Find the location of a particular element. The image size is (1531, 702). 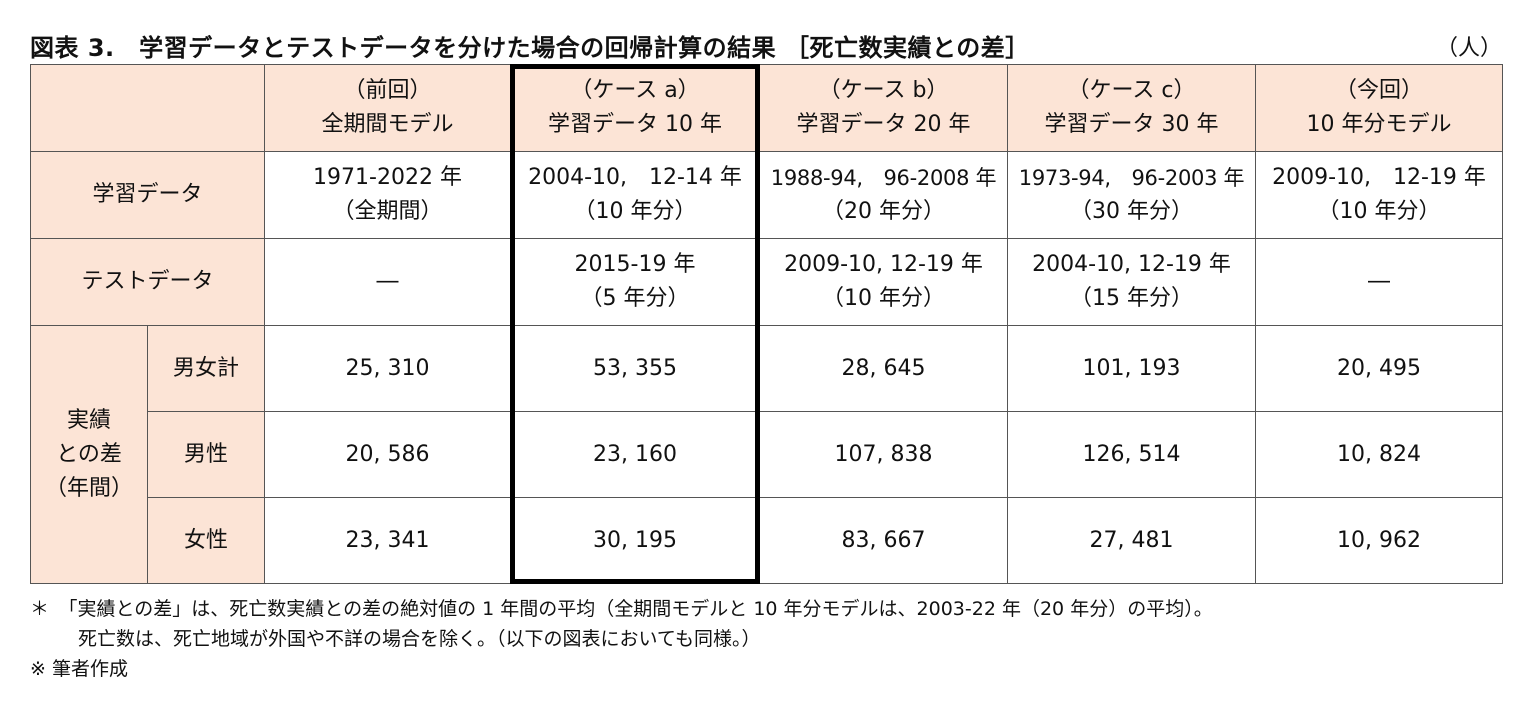

row-label-female: 女性 is located at coordinates (206, 540).